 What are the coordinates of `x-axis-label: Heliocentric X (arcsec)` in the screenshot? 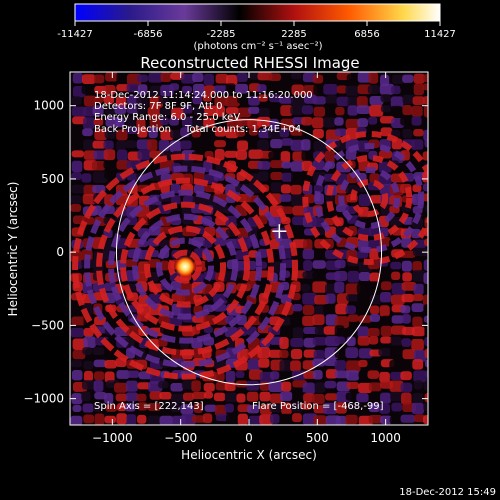 It's located at (249, 455).